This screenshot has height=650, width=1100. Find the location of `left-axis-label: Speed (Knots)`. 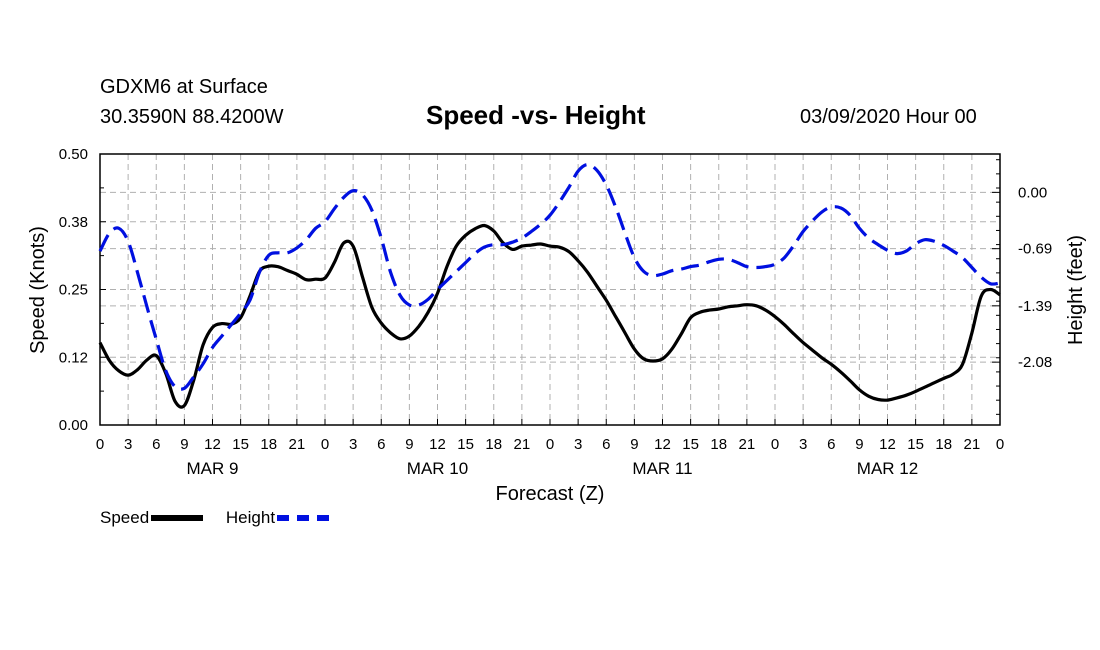

left-axis-label: Speed (Knots) is located at coordinates (38, 290).